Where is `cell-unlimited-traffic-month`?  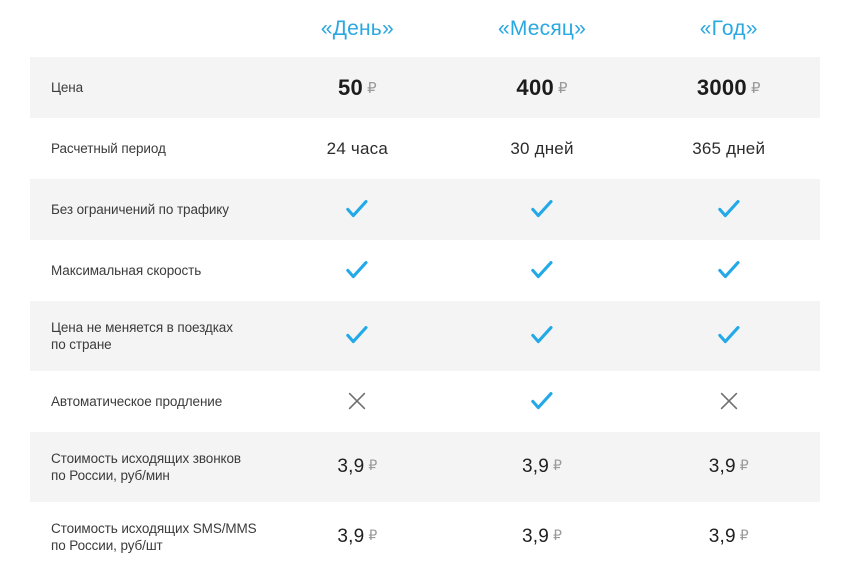 cell-unlimited-traffic-month is located at coordinates (542, 209).